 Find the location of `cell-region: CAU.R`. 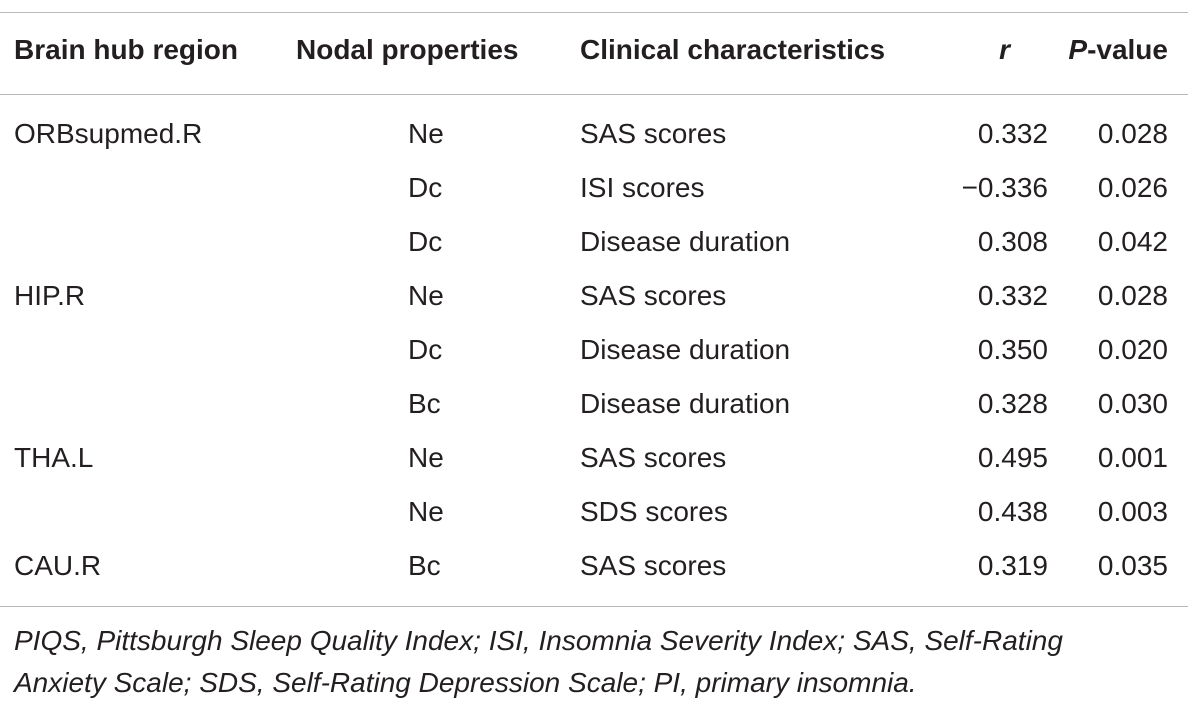

cell-region: CAU.R is located at coordinates (58, 565).